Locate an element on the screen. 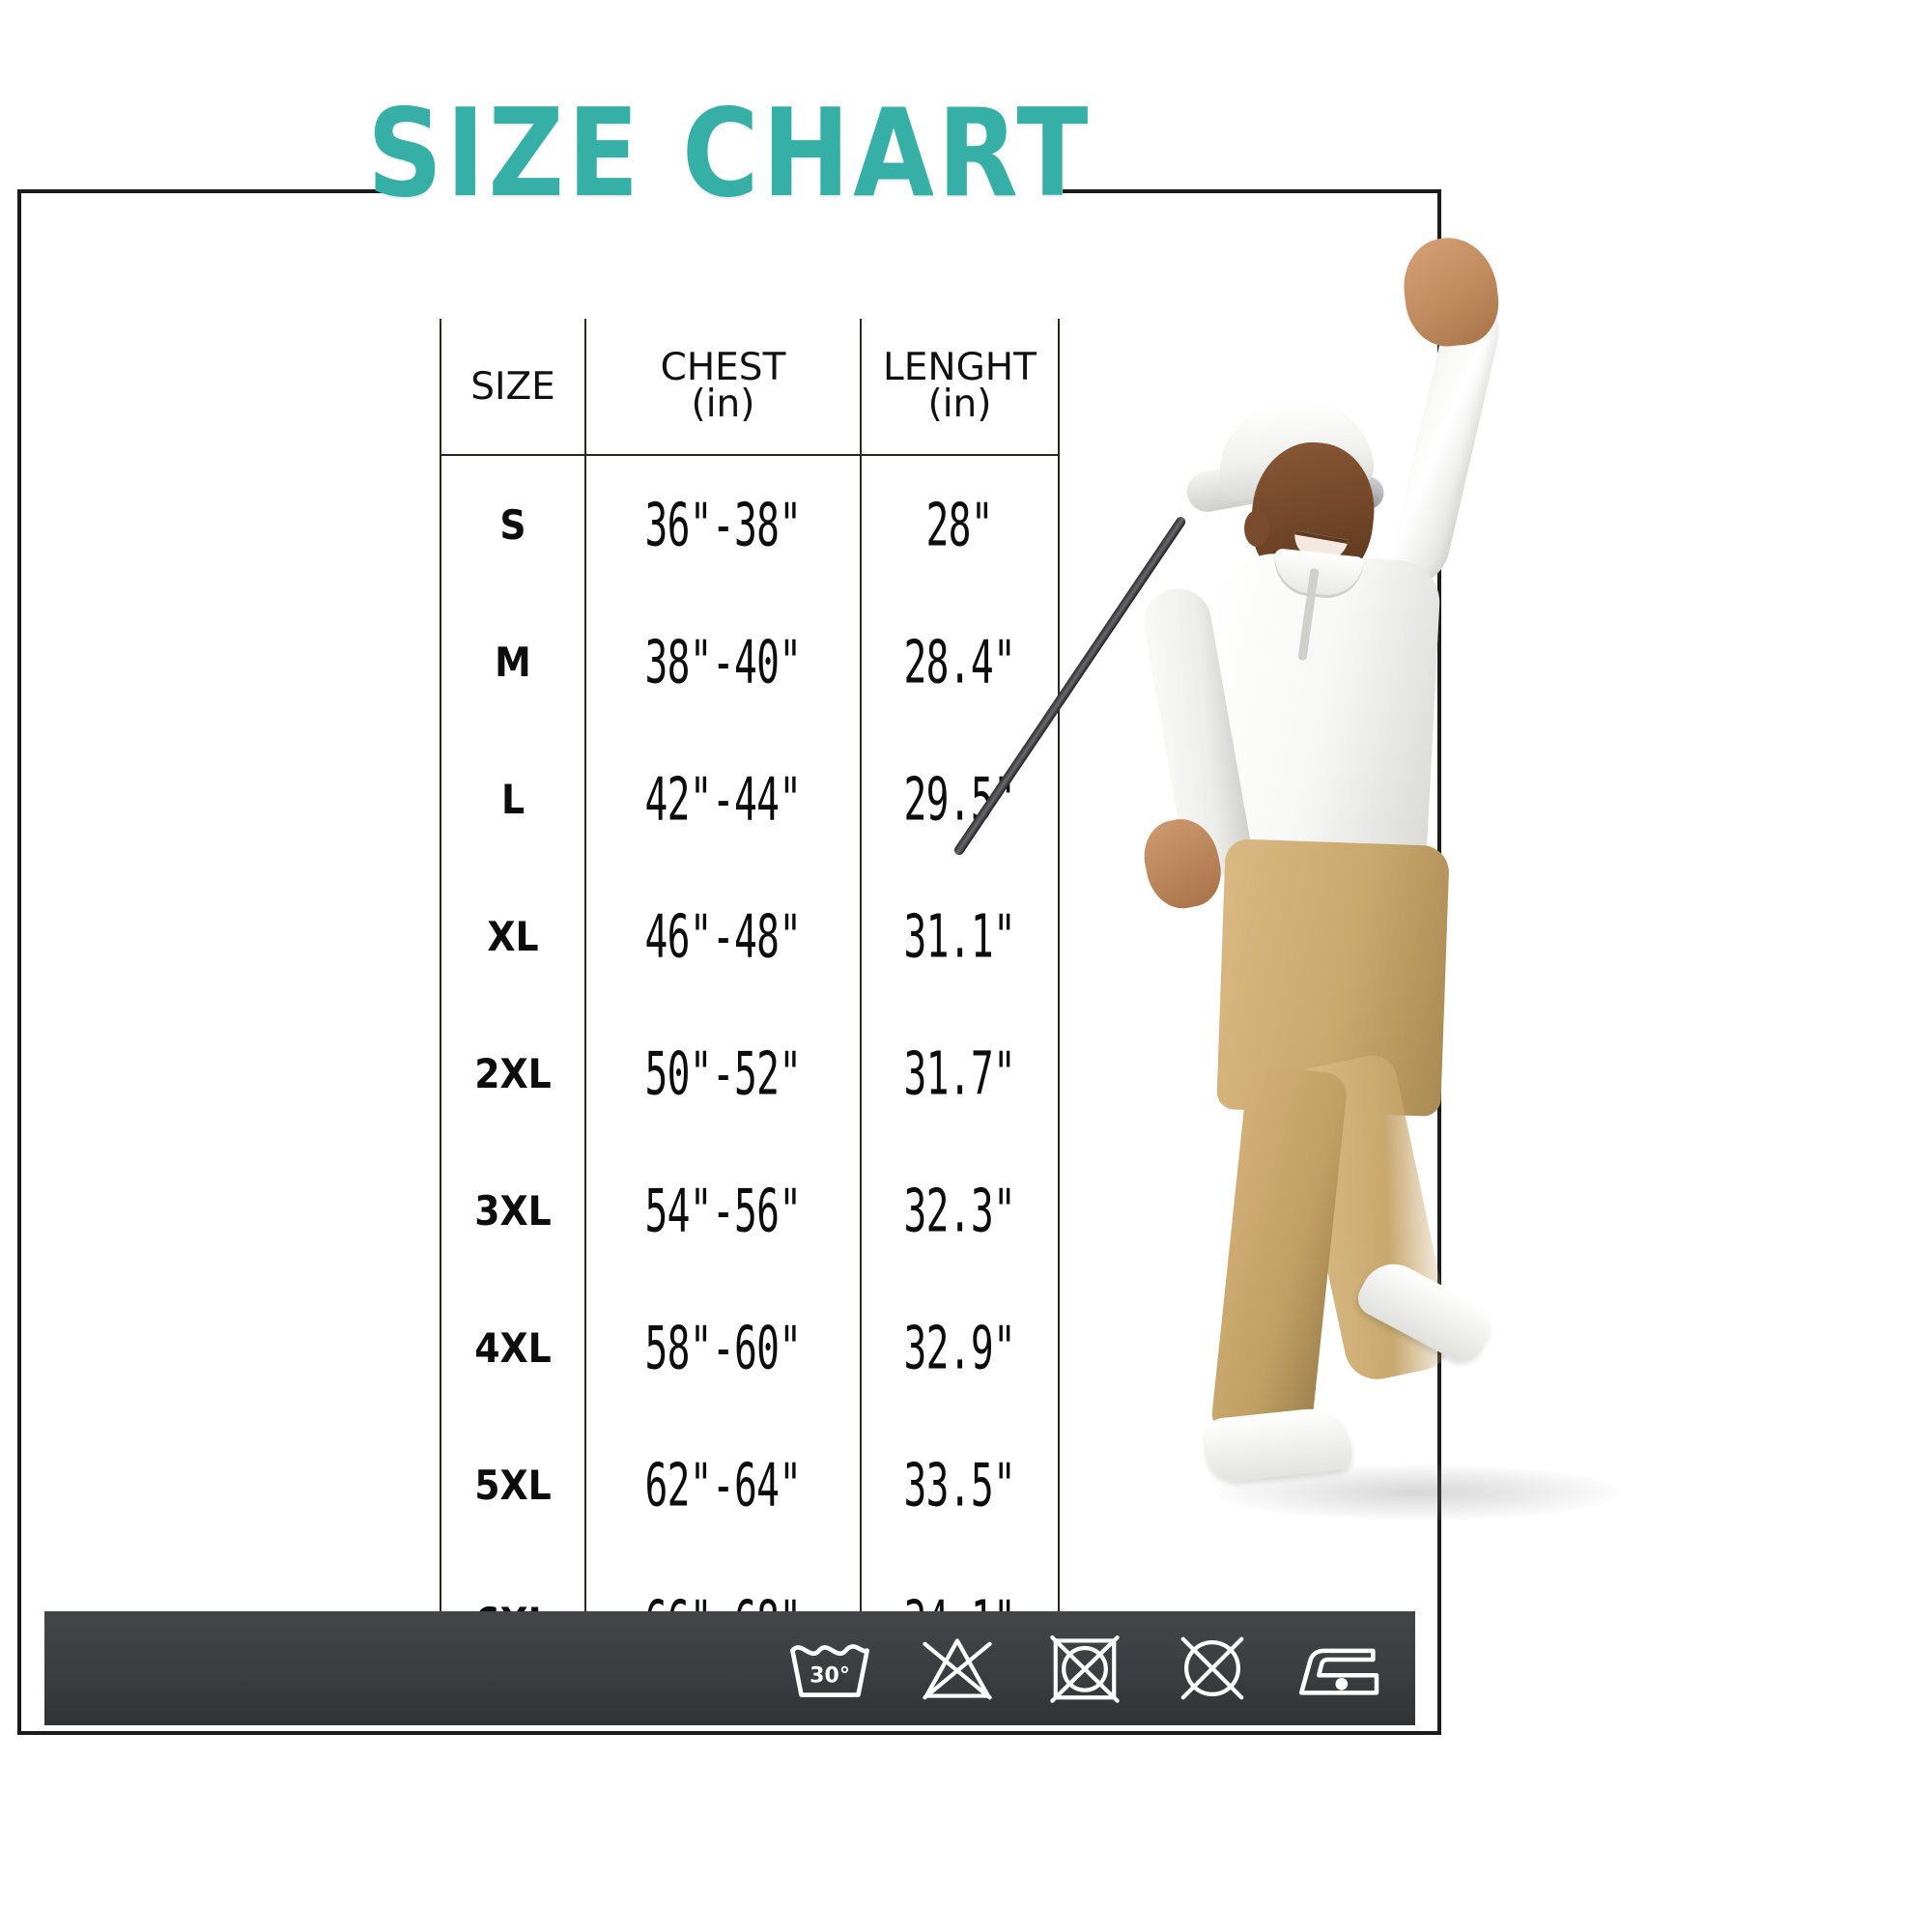  table-row: 5XL 62"-64" 33.5" is located at coordinates (750, 1484).